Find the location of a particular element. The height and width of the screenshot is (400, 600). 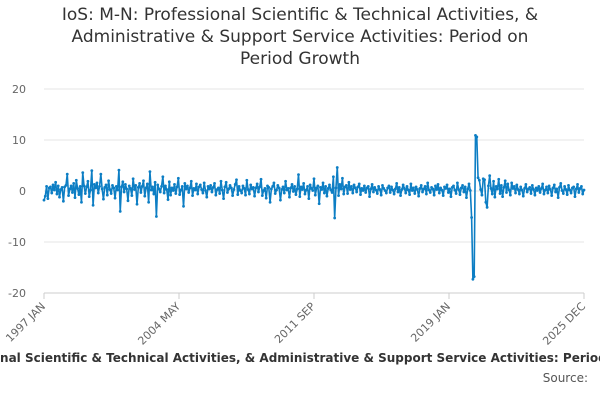

y-tick-label: -10 is located at coordinates (17, 242).